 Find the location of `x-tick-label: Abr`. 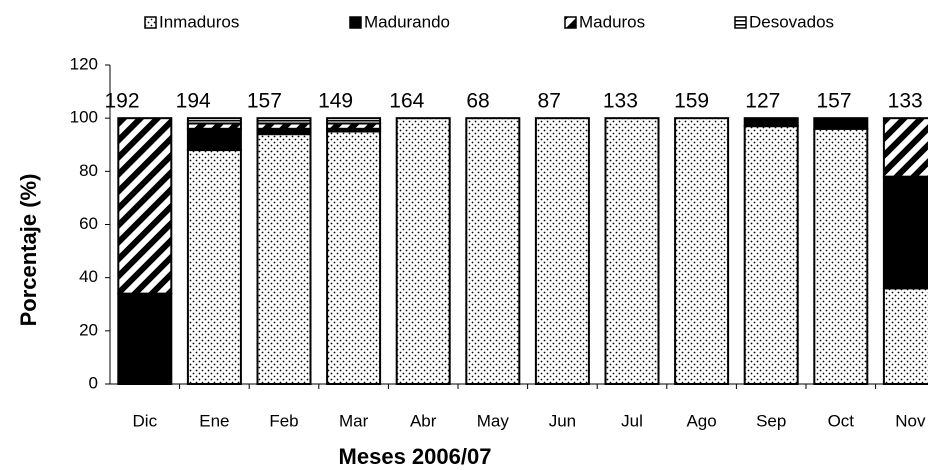

x-tick-label: Abr is located at coordinates (423, 420).